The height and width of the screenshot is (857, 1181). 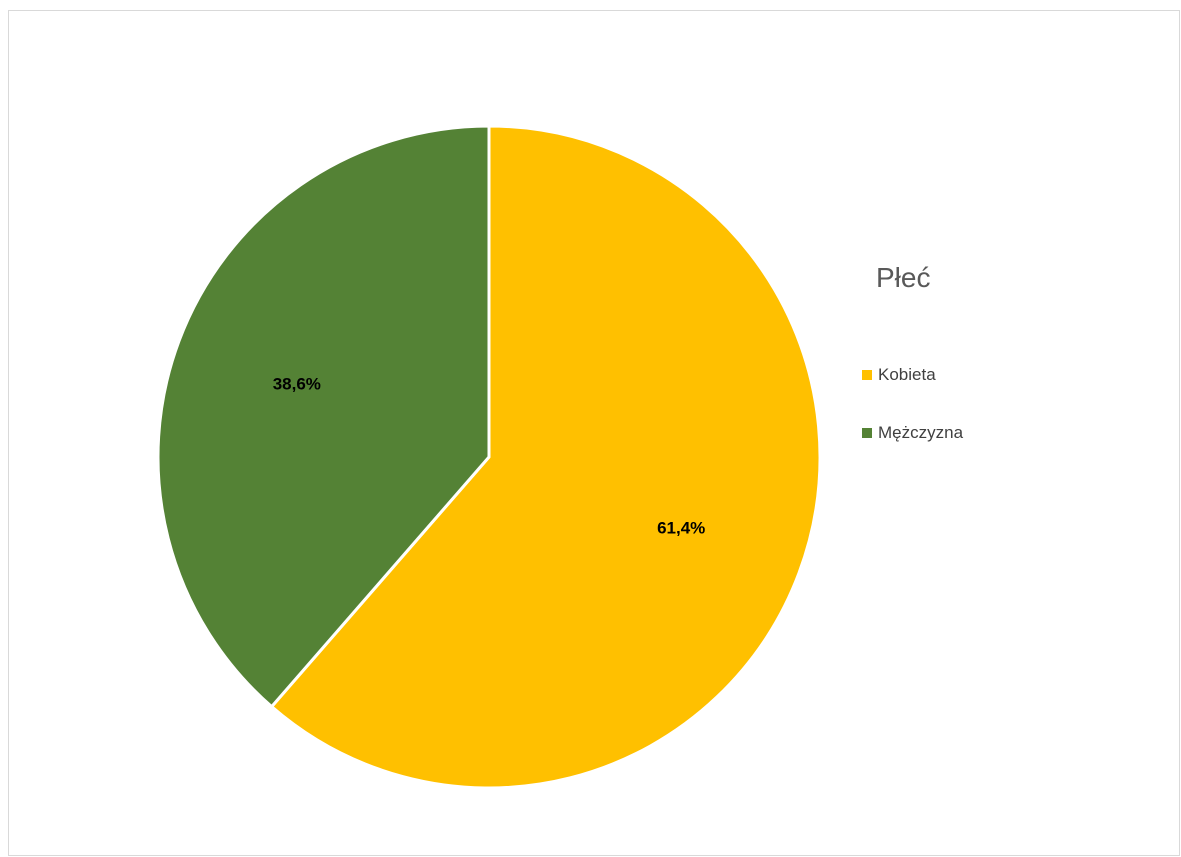 I want to click on legend-item-kobieta: Kobieta, so click(x=912, y=375).